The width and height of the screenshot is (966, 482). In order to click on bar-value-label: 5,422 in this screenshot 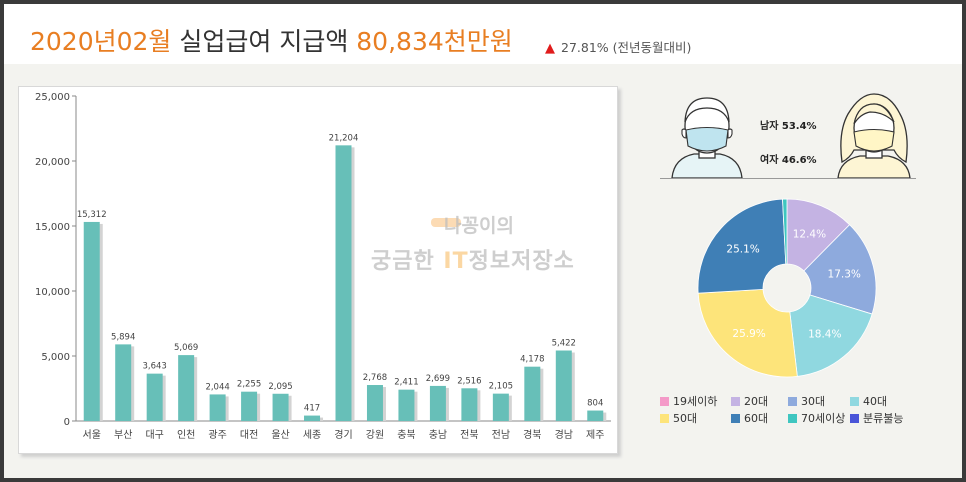, I will do `click(564, 344)`.